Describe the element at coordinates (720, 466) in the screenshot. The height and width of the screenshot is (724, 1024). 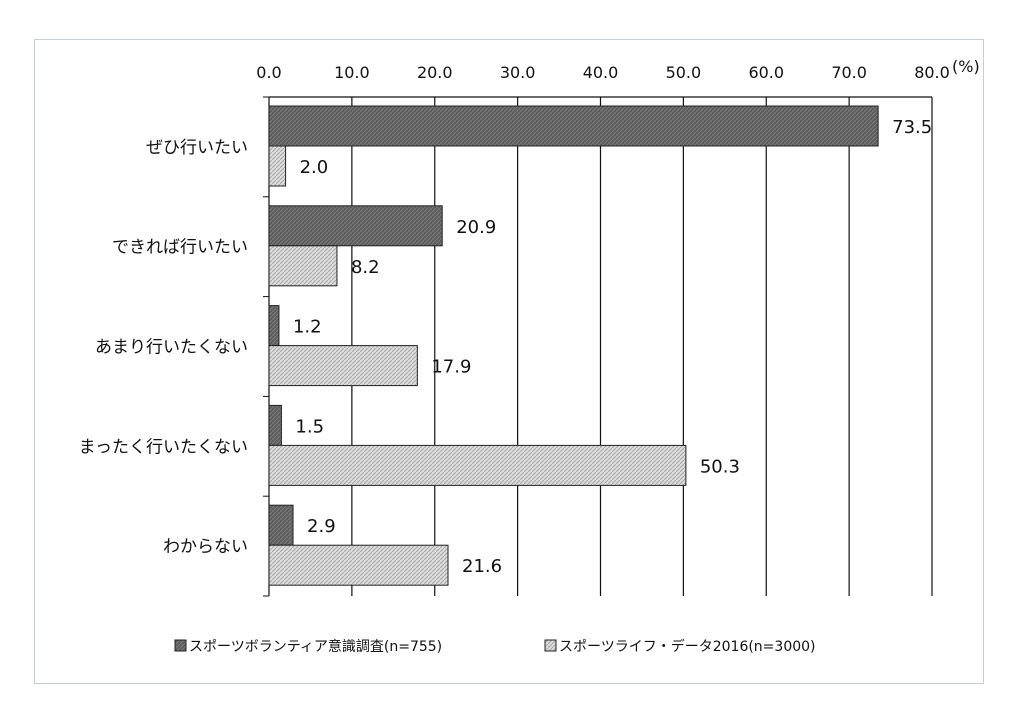
I see `data-label: 50.3` at that location.